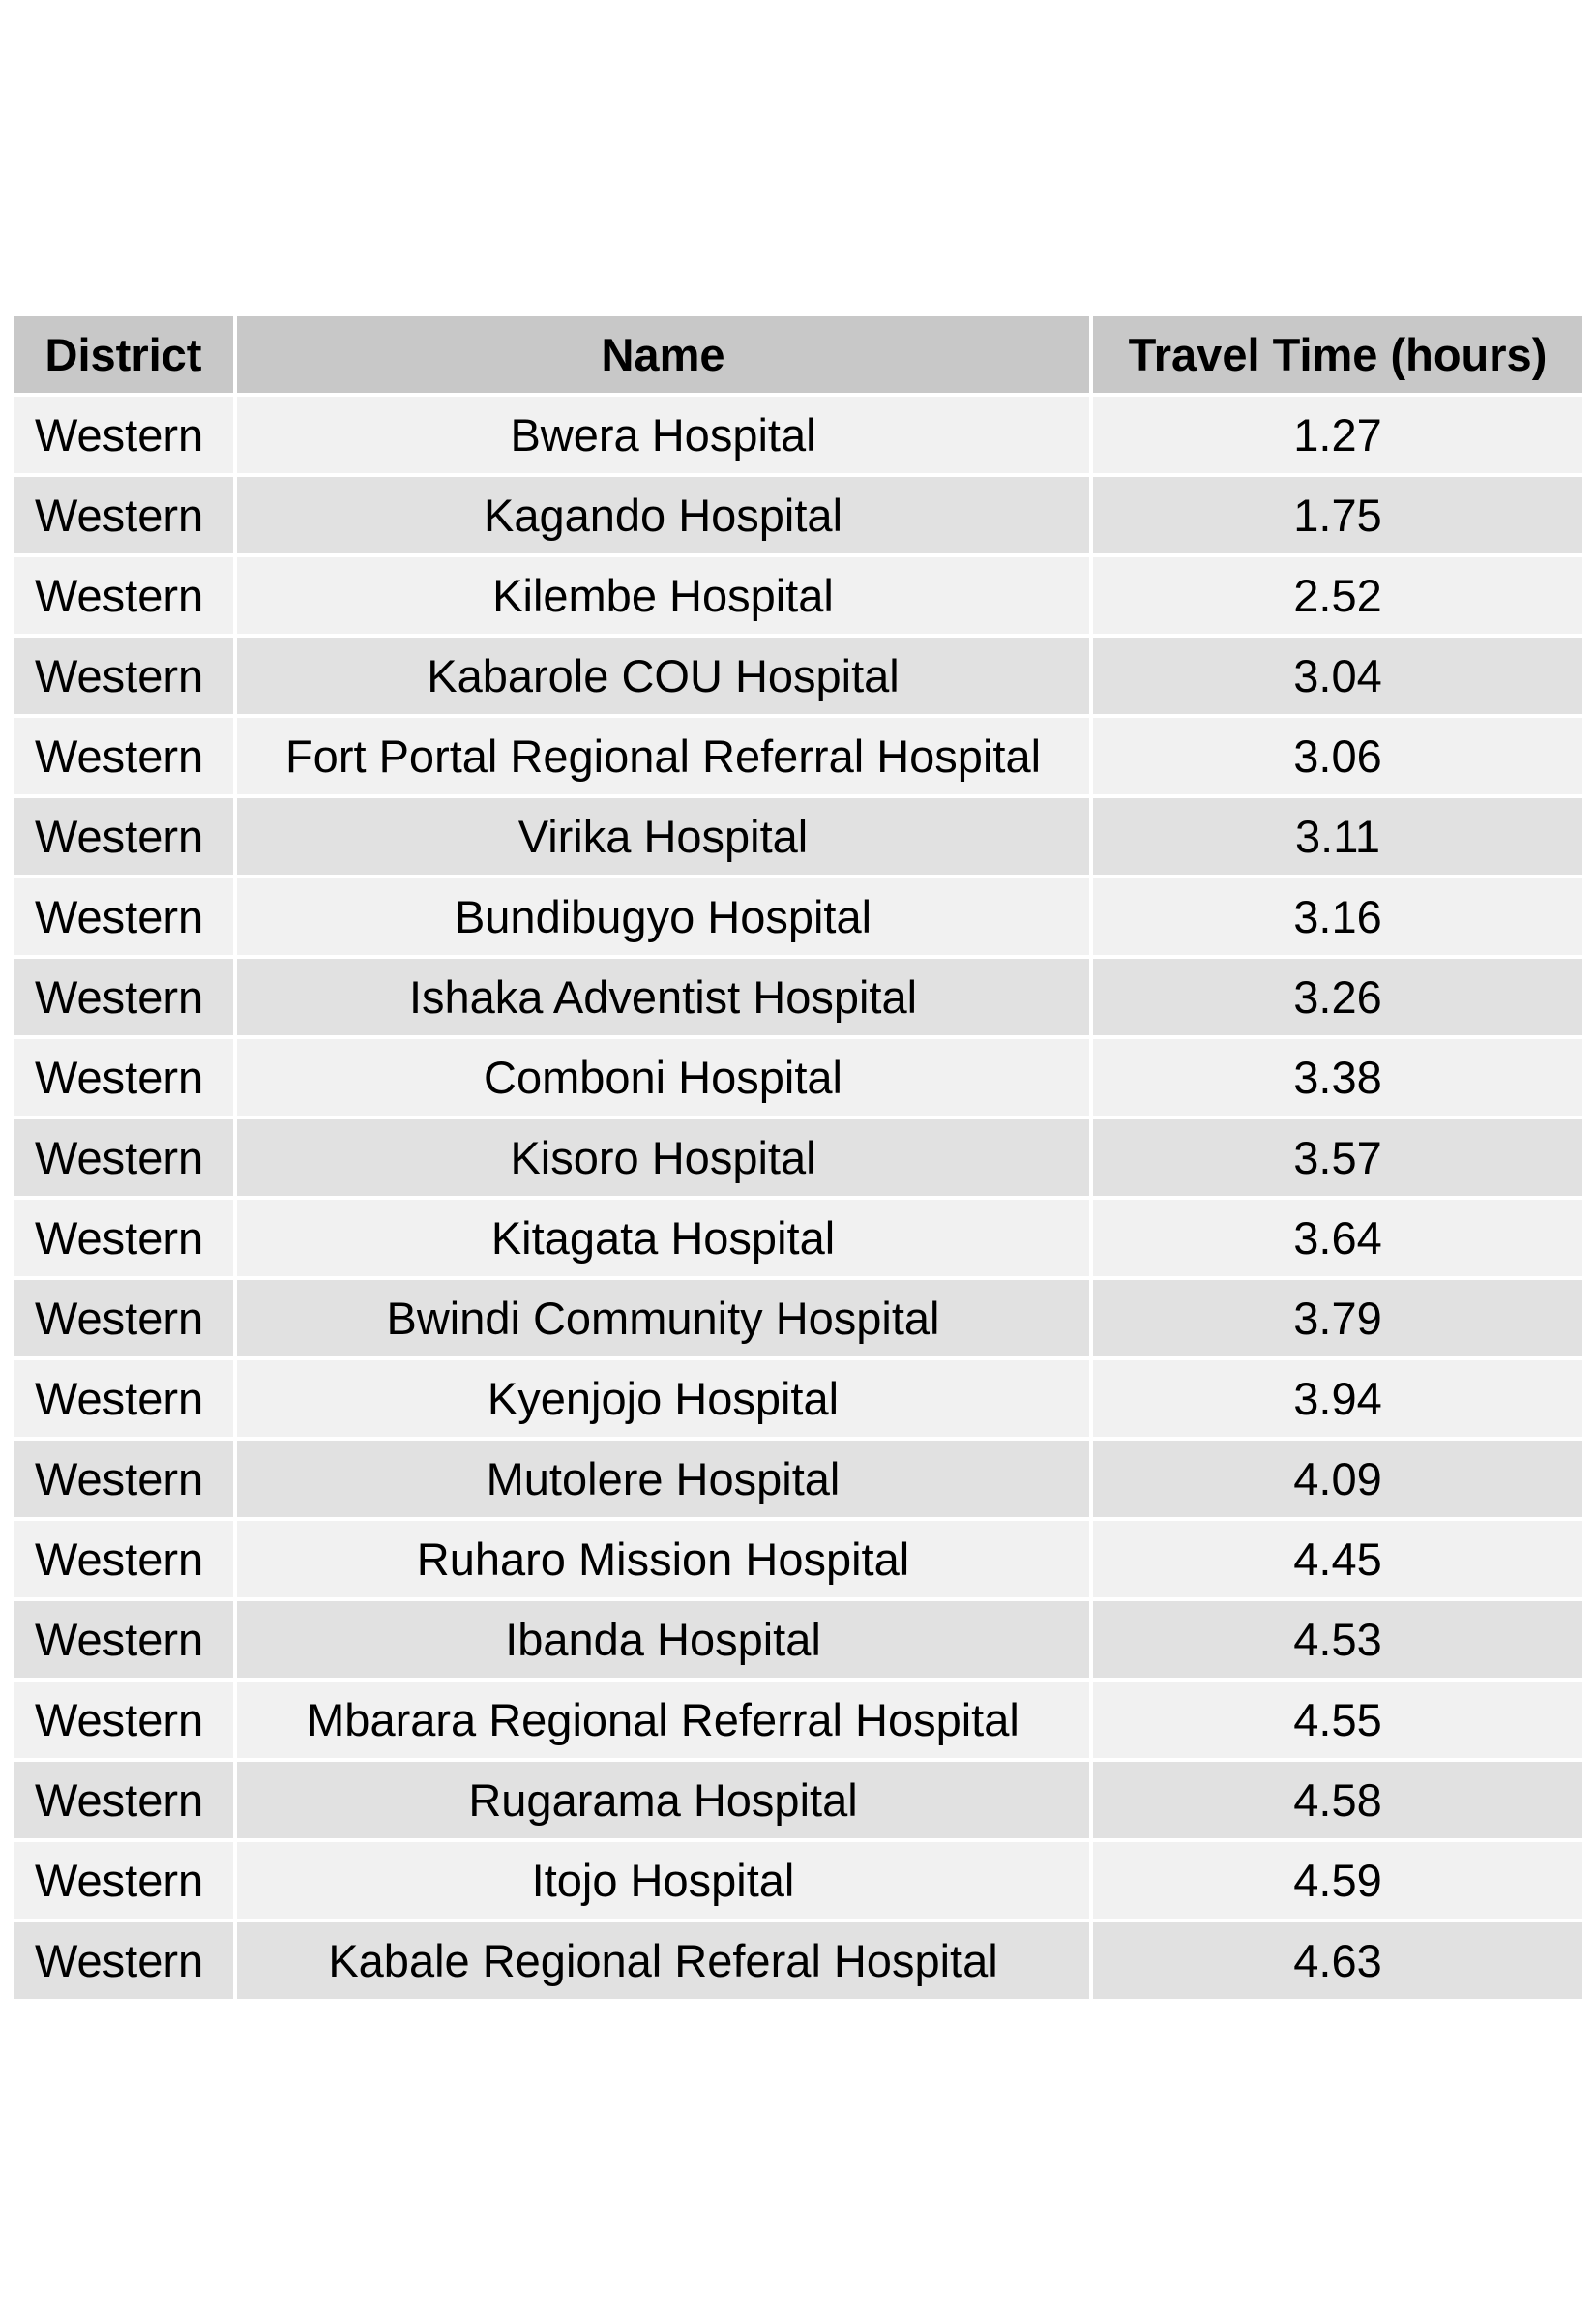 Image resolution: width=1596 pixels, height=2322 pixels. I want to click on cell-travel-time: 1.75, so click(1337, 517).